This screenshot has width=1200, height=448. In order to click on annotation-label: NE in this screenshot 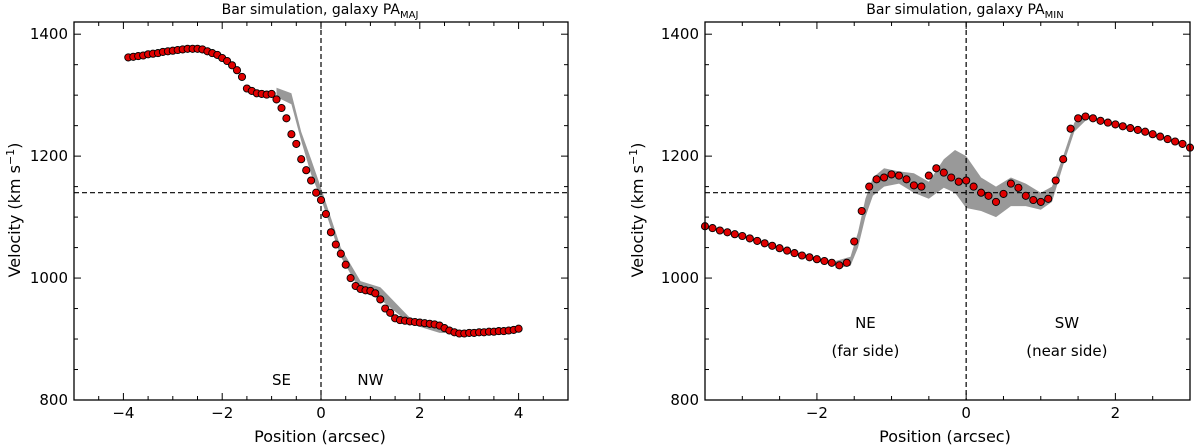, I will do `click(865, 323)`.